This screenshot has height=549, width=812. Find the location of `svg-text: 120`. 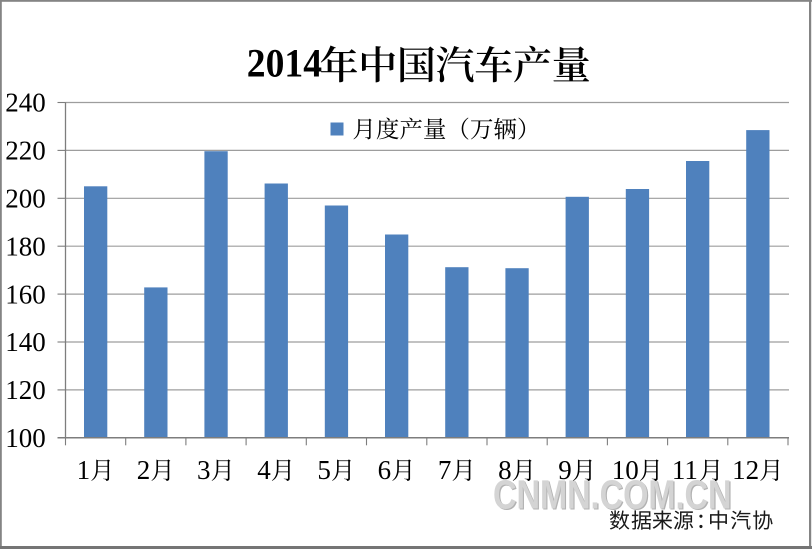

svg-text: 120 is located at coordinates (25, 390).